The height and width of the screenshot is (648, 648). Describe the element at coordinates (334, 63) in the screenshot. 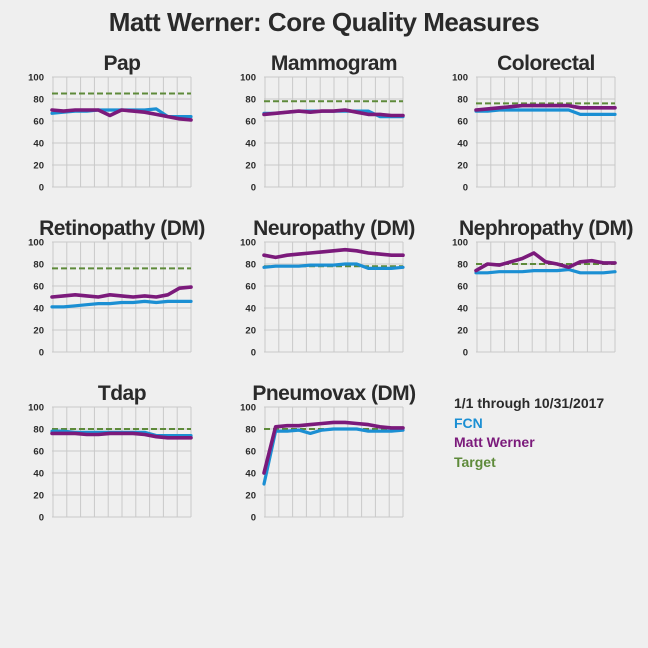

I see `panel-title-mammogram: Mammogram` at that location.